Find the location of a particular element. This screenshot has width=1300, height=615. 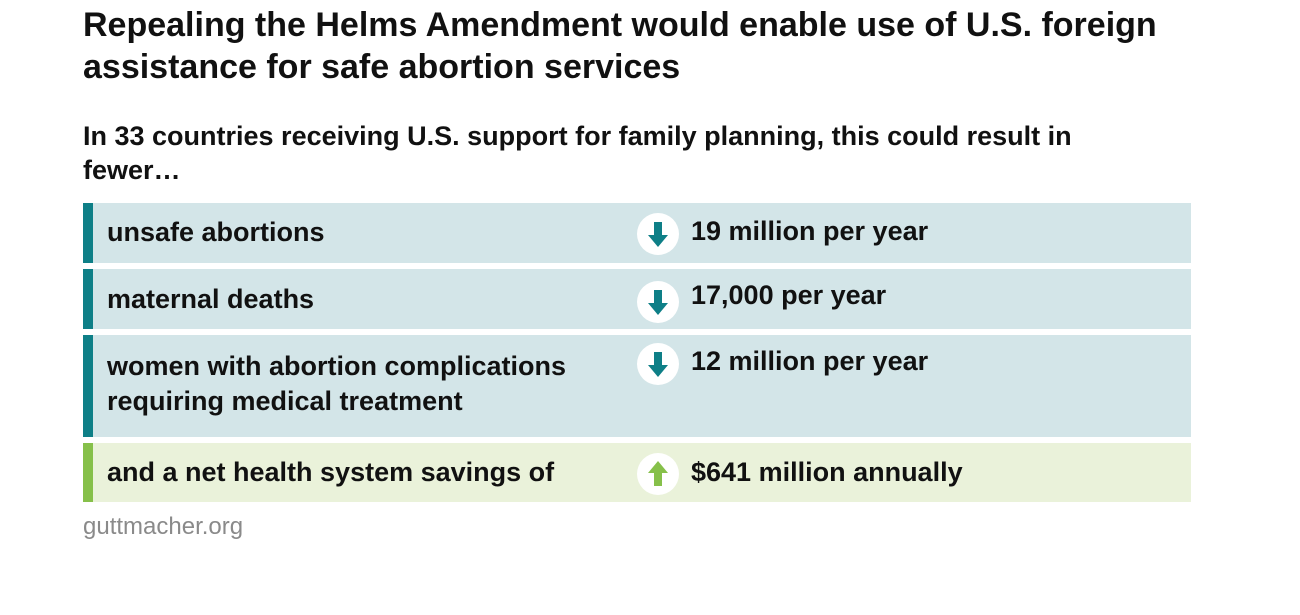

impact-row-maternal-deaths: maternal deaths 17,000 per year is located at coordinates (637, 299).